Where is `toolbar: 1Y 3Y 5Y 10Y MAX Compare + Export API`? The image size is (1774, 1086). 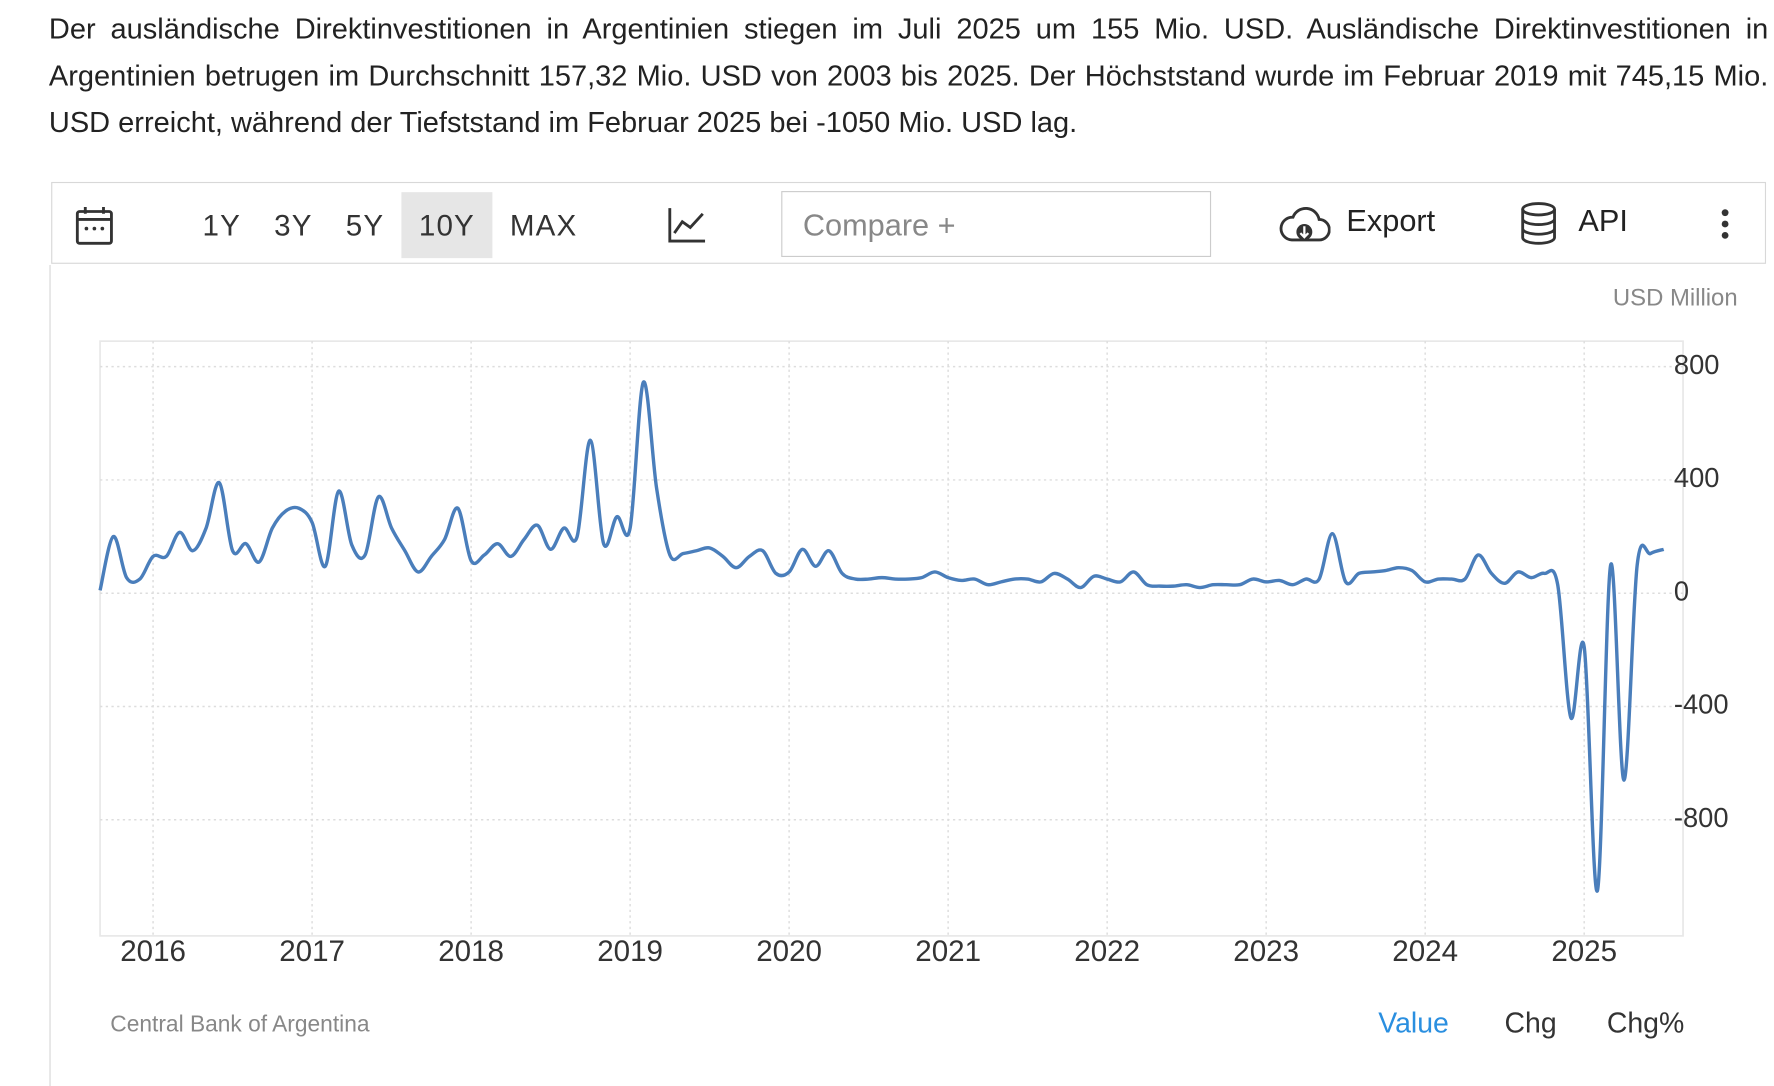 toolbar: 1Y 3Y 5Y 10Y MAX Compare + Export API is located at coordinates (909, 222).